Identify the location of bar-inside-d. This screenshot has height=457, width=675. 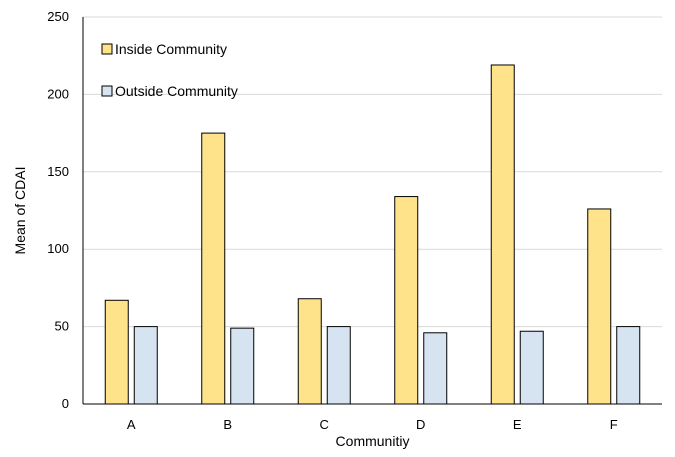
(406, 300).